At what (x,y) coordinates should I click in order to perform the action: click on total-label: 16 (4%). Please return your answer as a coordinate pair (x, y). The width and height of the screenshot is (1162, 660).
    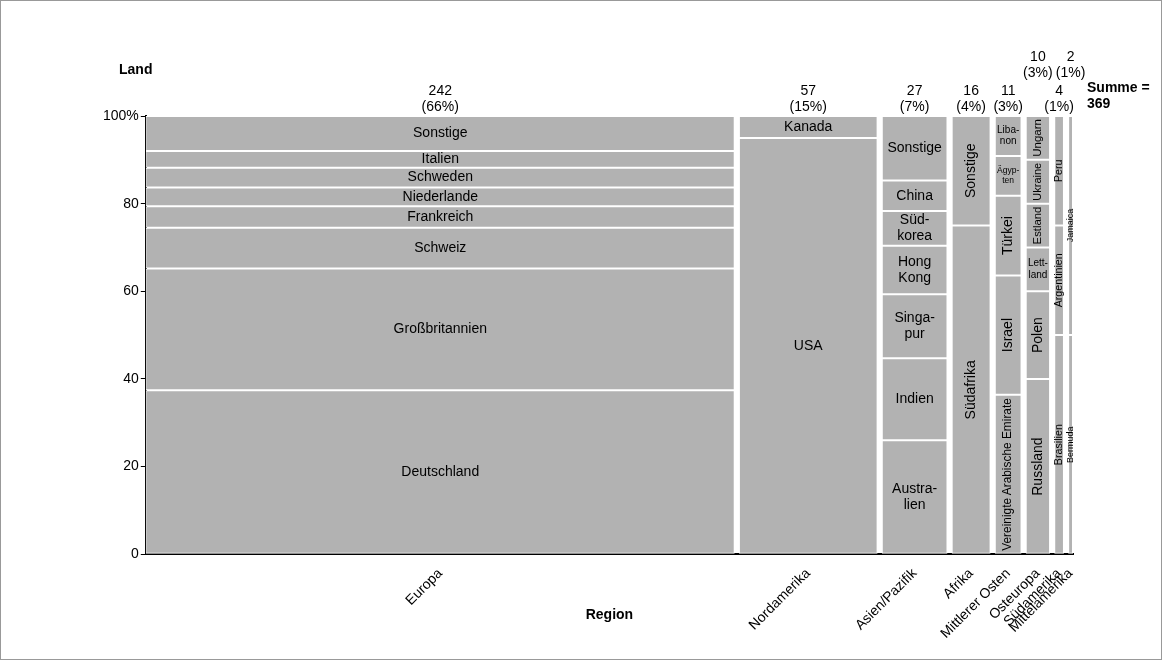
    Looking at the image, I should click on (971, 98).